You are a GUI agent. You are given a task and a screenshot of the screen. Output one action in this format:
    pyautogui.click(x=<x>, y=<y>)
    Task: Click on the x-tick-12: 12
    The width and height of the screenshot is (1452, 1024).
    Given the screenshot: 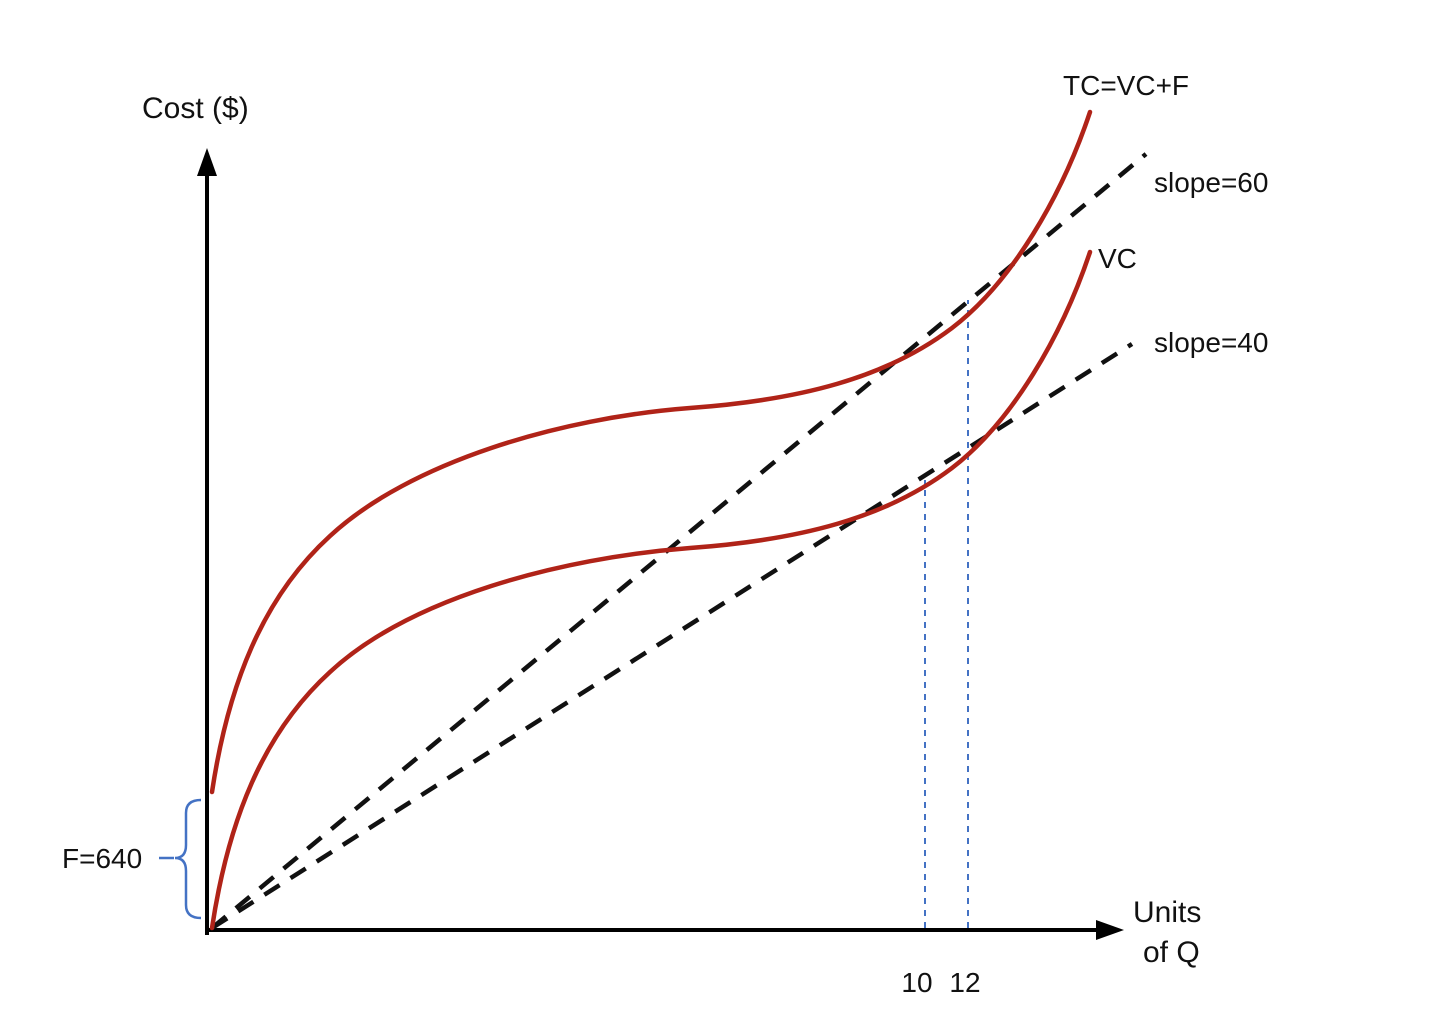 What is the action you would take?
    pyautogui.click(x=964, y=982)
    